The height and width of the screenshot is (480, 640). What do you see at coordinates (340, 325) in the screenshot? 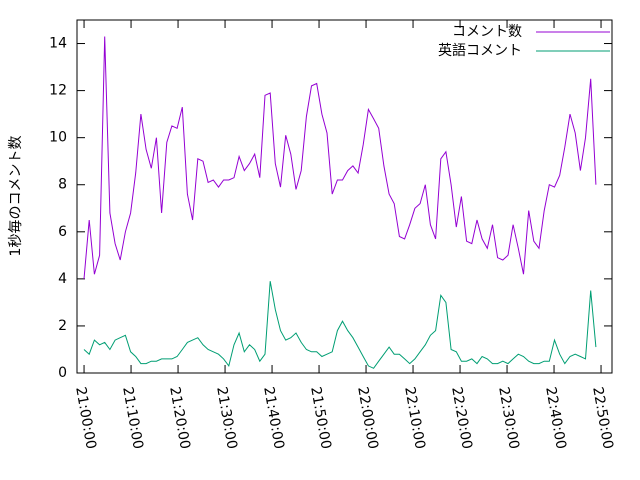
I see `series-line` at bounding box center [340, 325].